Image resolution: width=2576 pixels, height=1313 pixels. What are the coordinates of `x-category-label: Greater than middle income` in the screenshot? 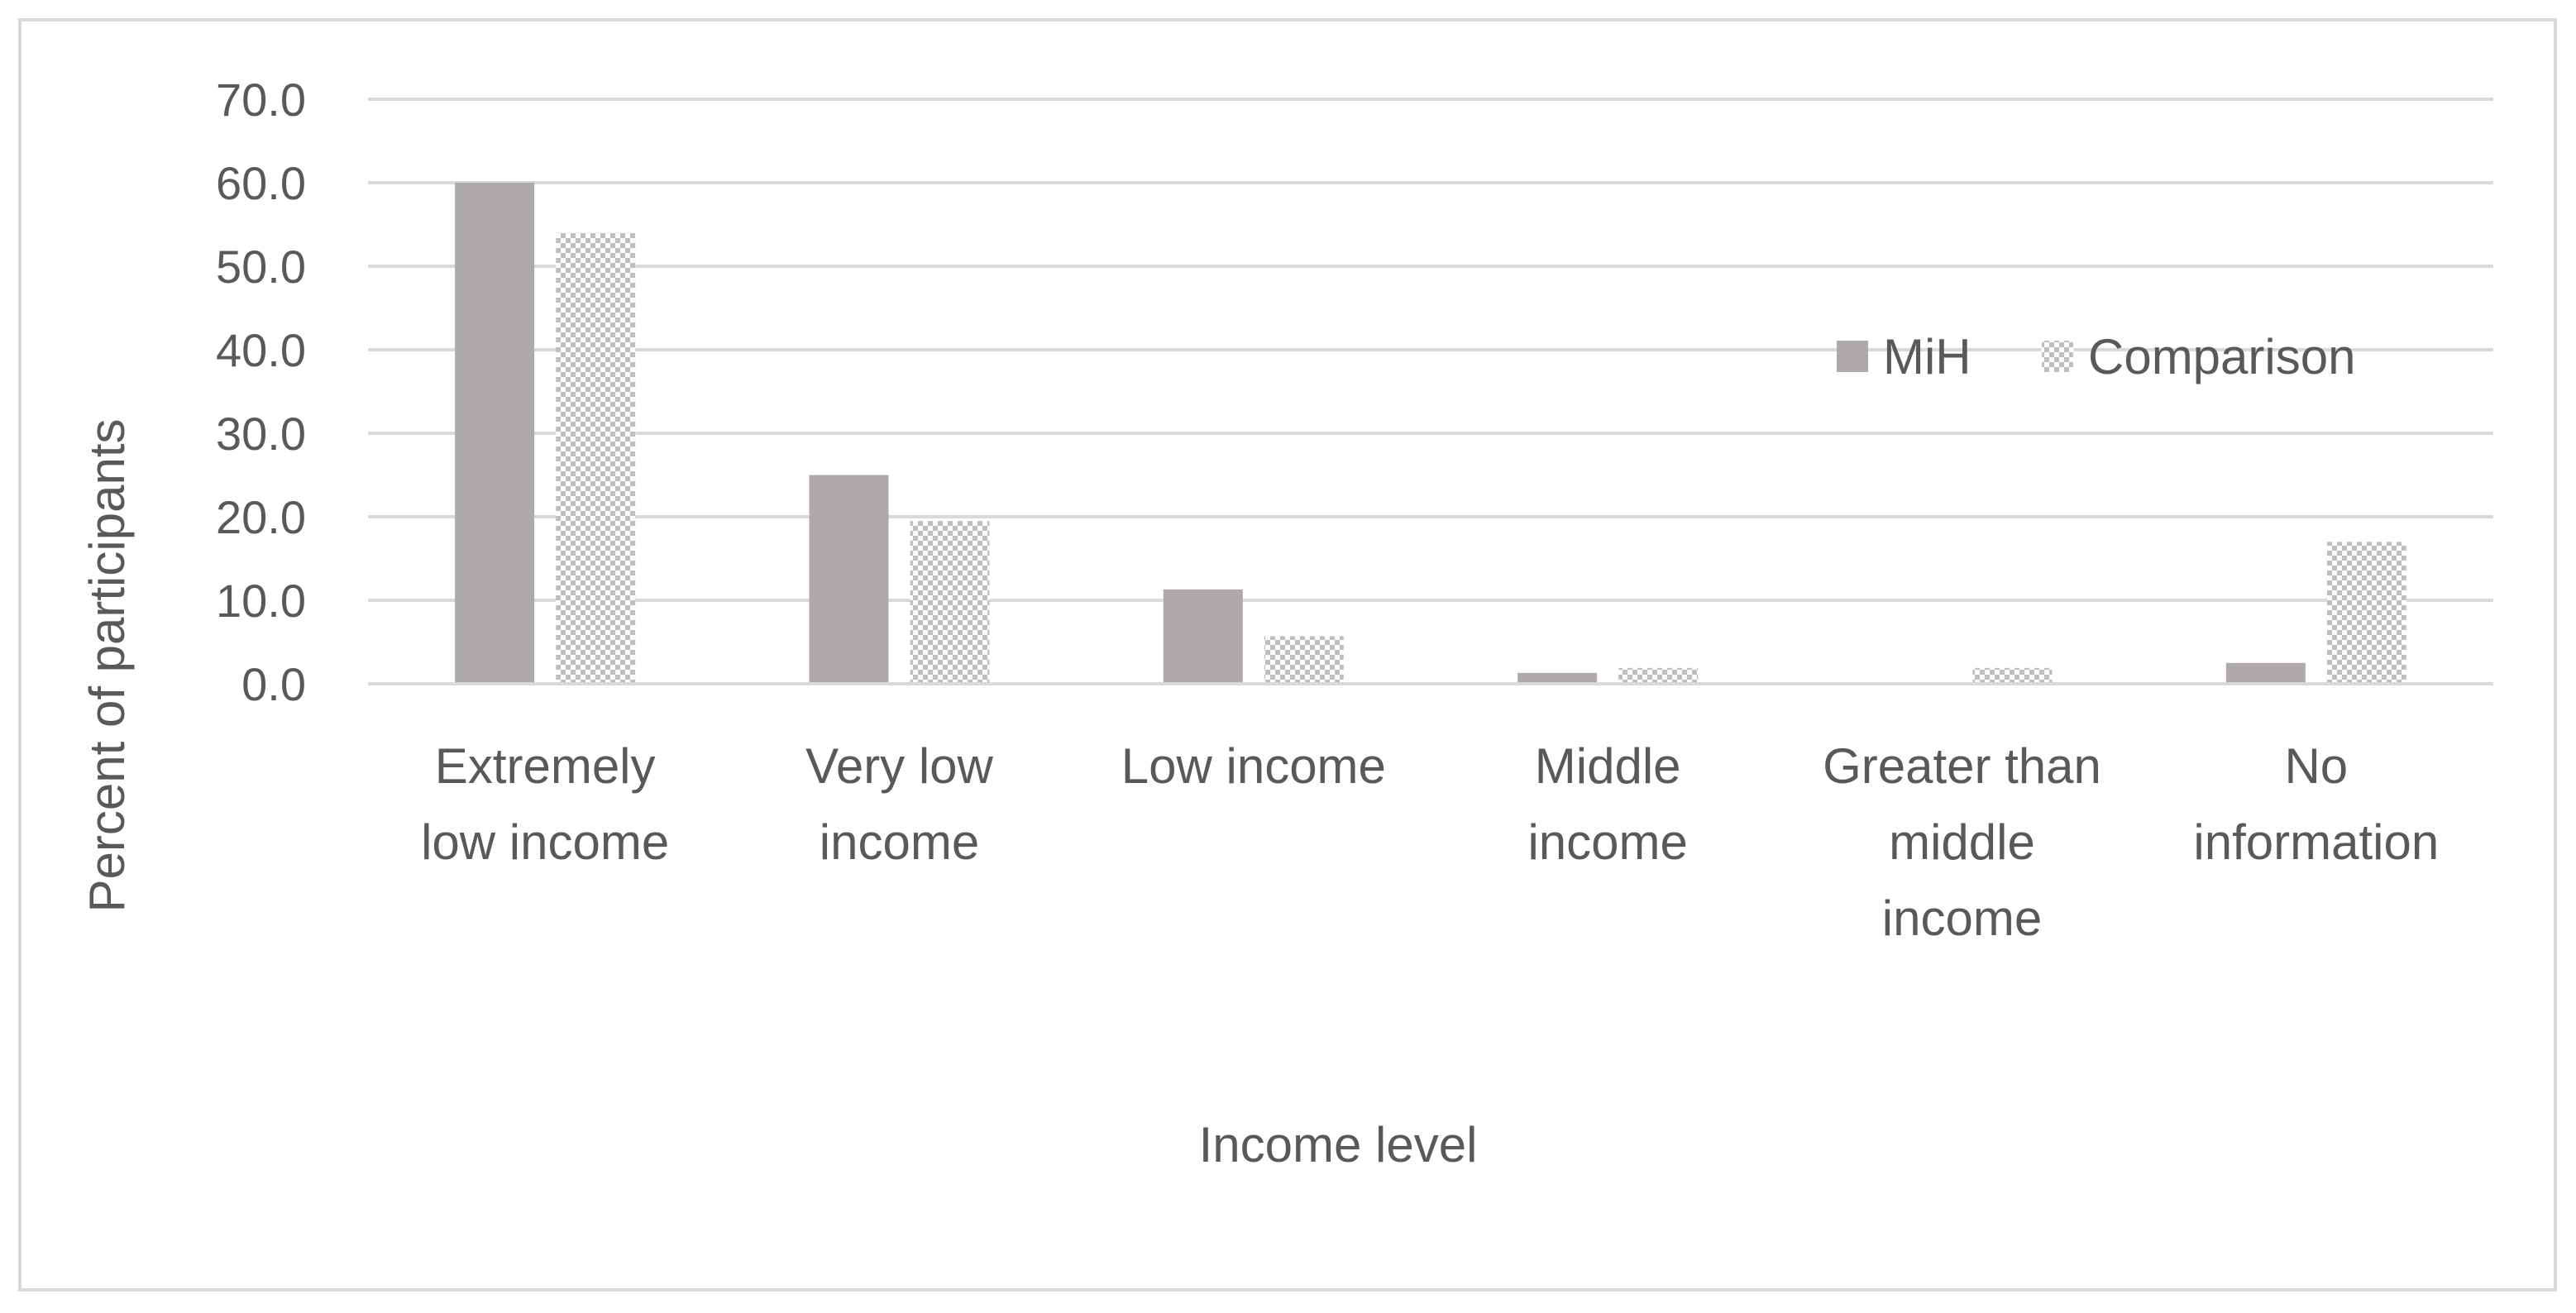 It's located at (1962, 842).